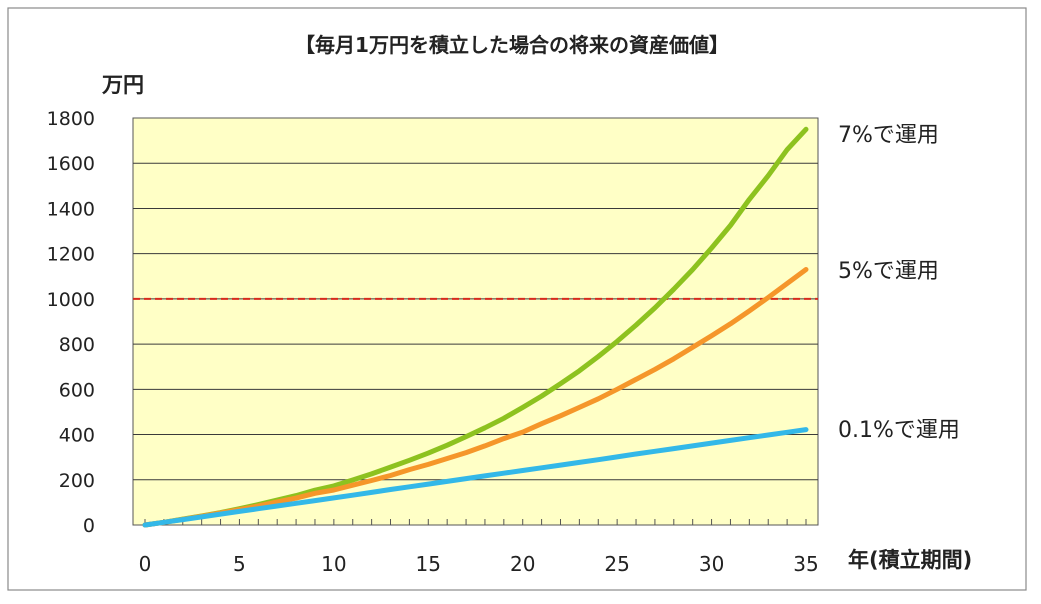 The height and width of the screenshot is (604, 1041). I want to click on y-tick-label: 1200, so click(71, 255).